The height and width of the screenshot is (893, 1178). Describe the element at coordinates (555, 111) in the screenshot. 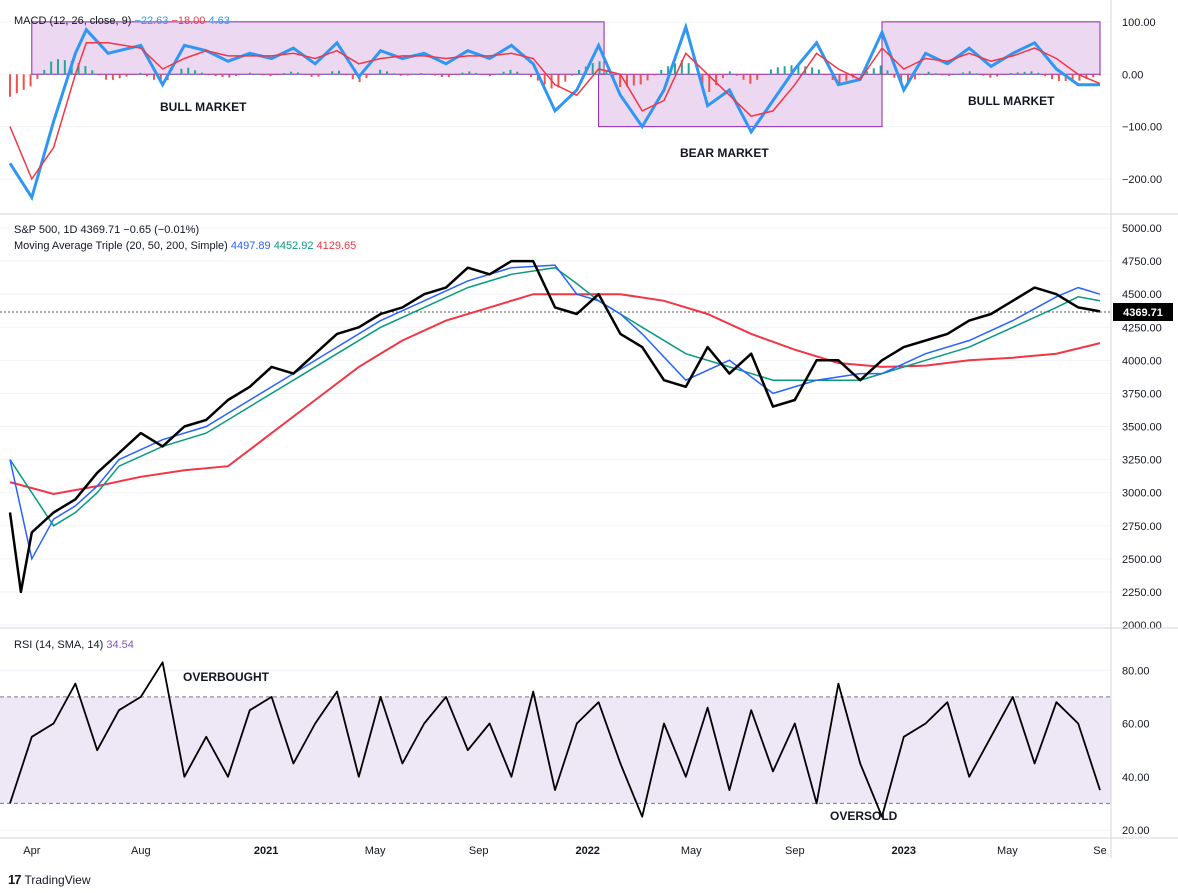

I see `macd-signal-line` at that location.